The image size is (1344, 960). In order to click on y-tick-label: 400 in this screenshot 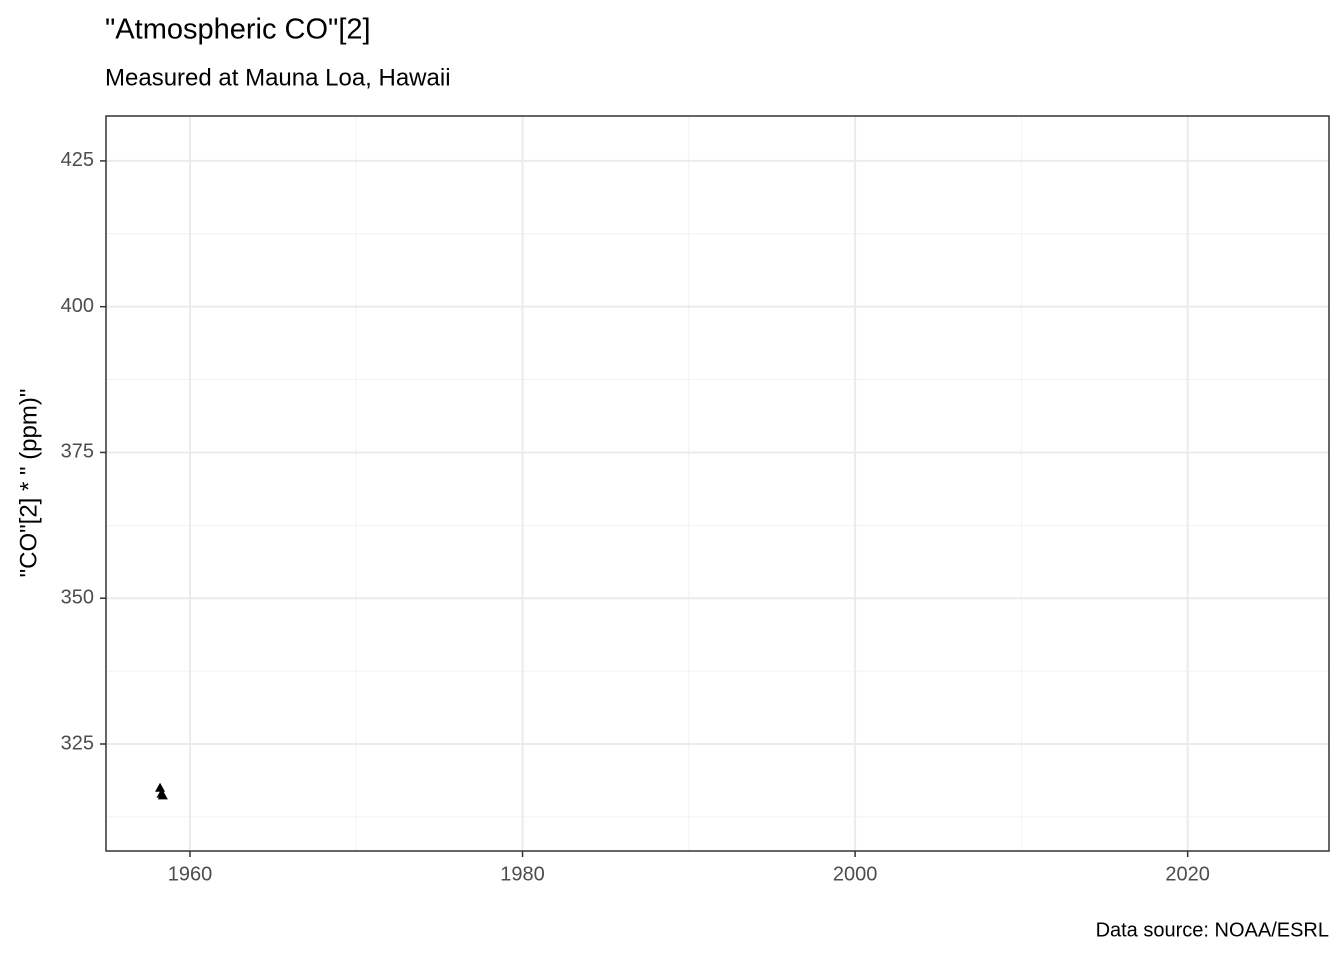, I will do `click(77, 306)`.